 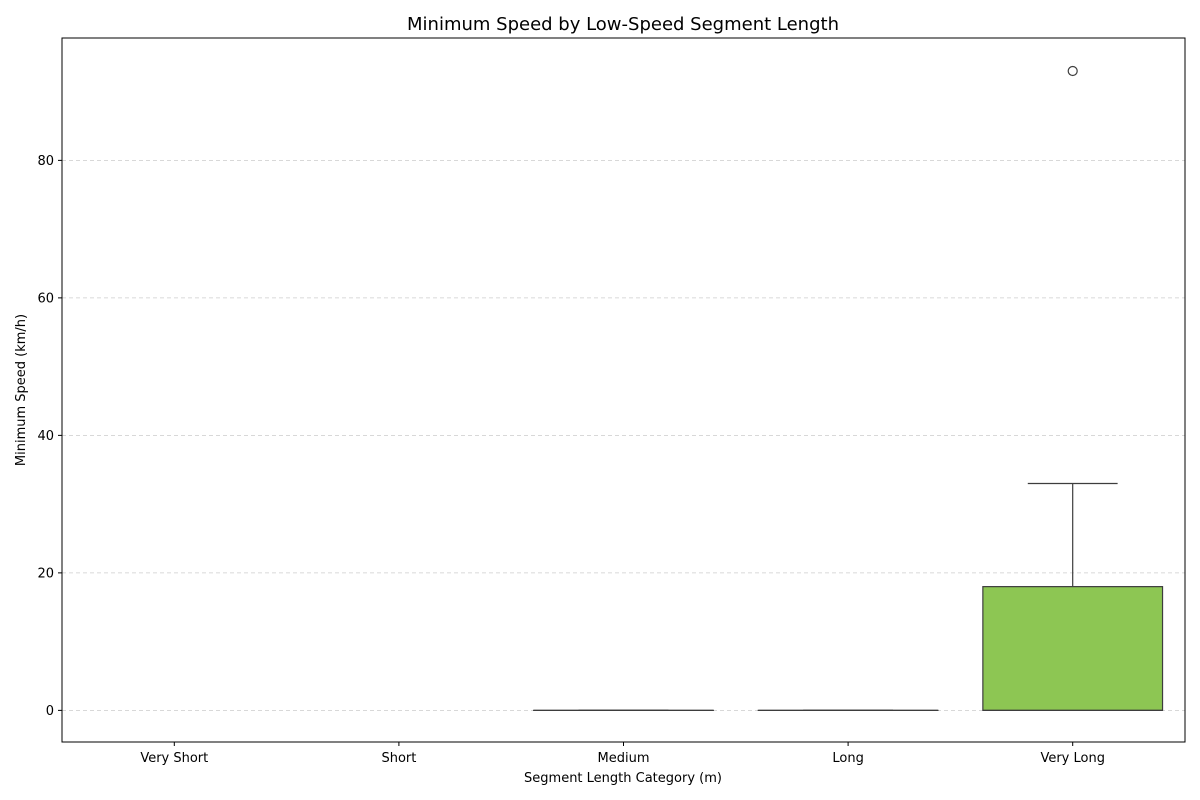 I want to click on x-tick-label: Very Long, so click(x=1072, y=758).